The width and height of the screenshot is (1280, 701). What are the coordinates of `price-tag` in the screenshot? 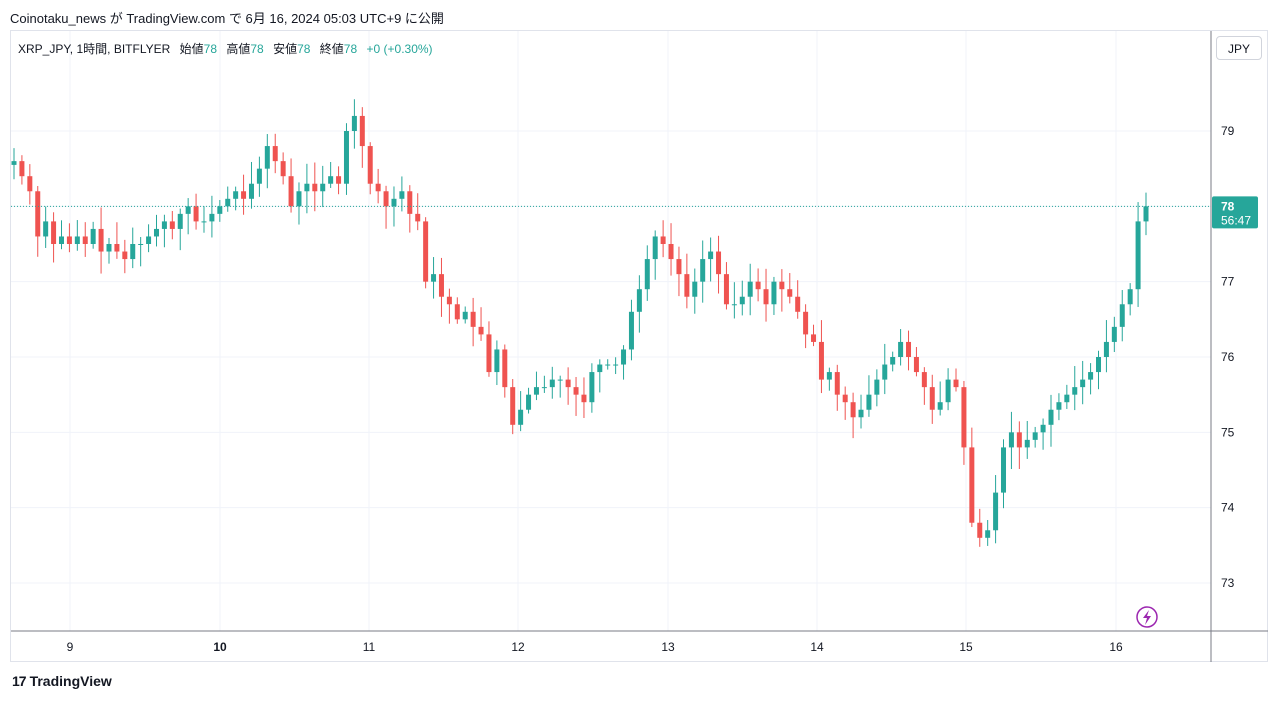 It's located at (1235, 212).